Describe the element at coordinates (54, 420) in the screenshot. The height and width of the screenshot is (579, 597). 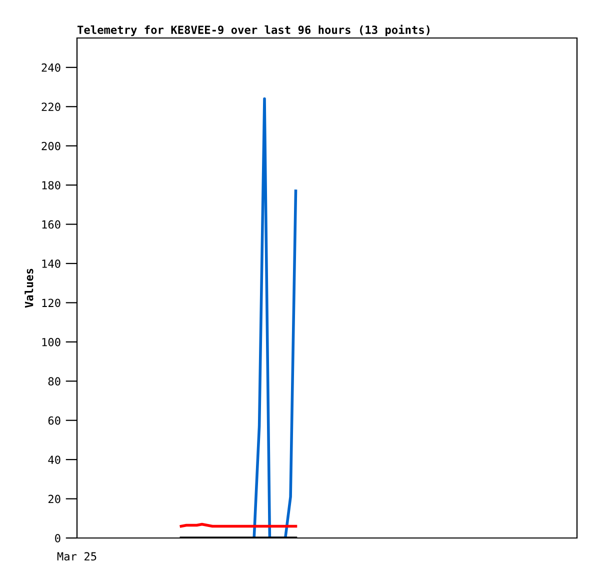
I see `y-tick-label: 60` at that location.